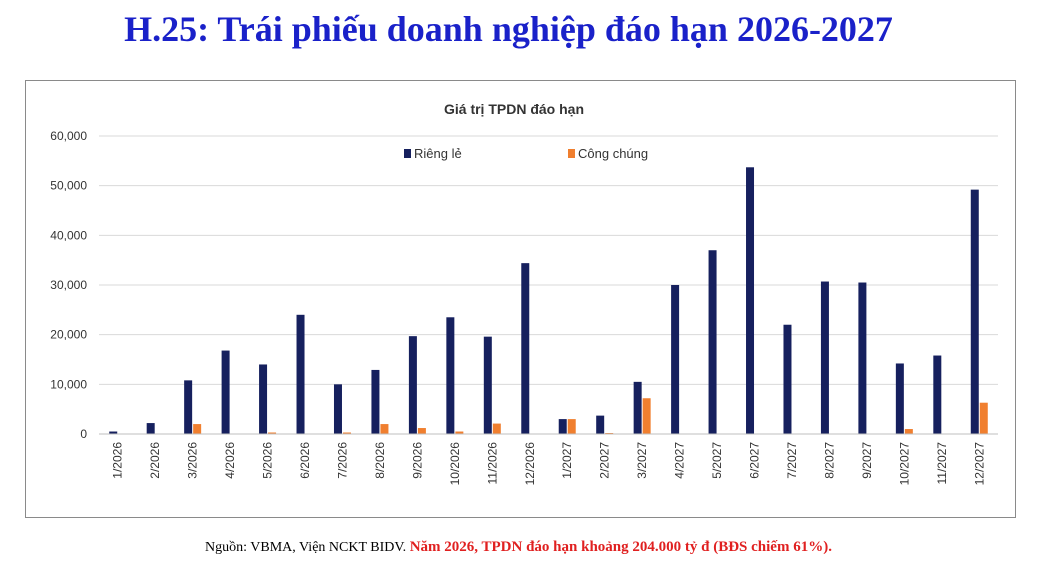 The height and width of the screenshot is (567, 1037). I want to click on x-tick-label: 9/2026, so click(417, 460).